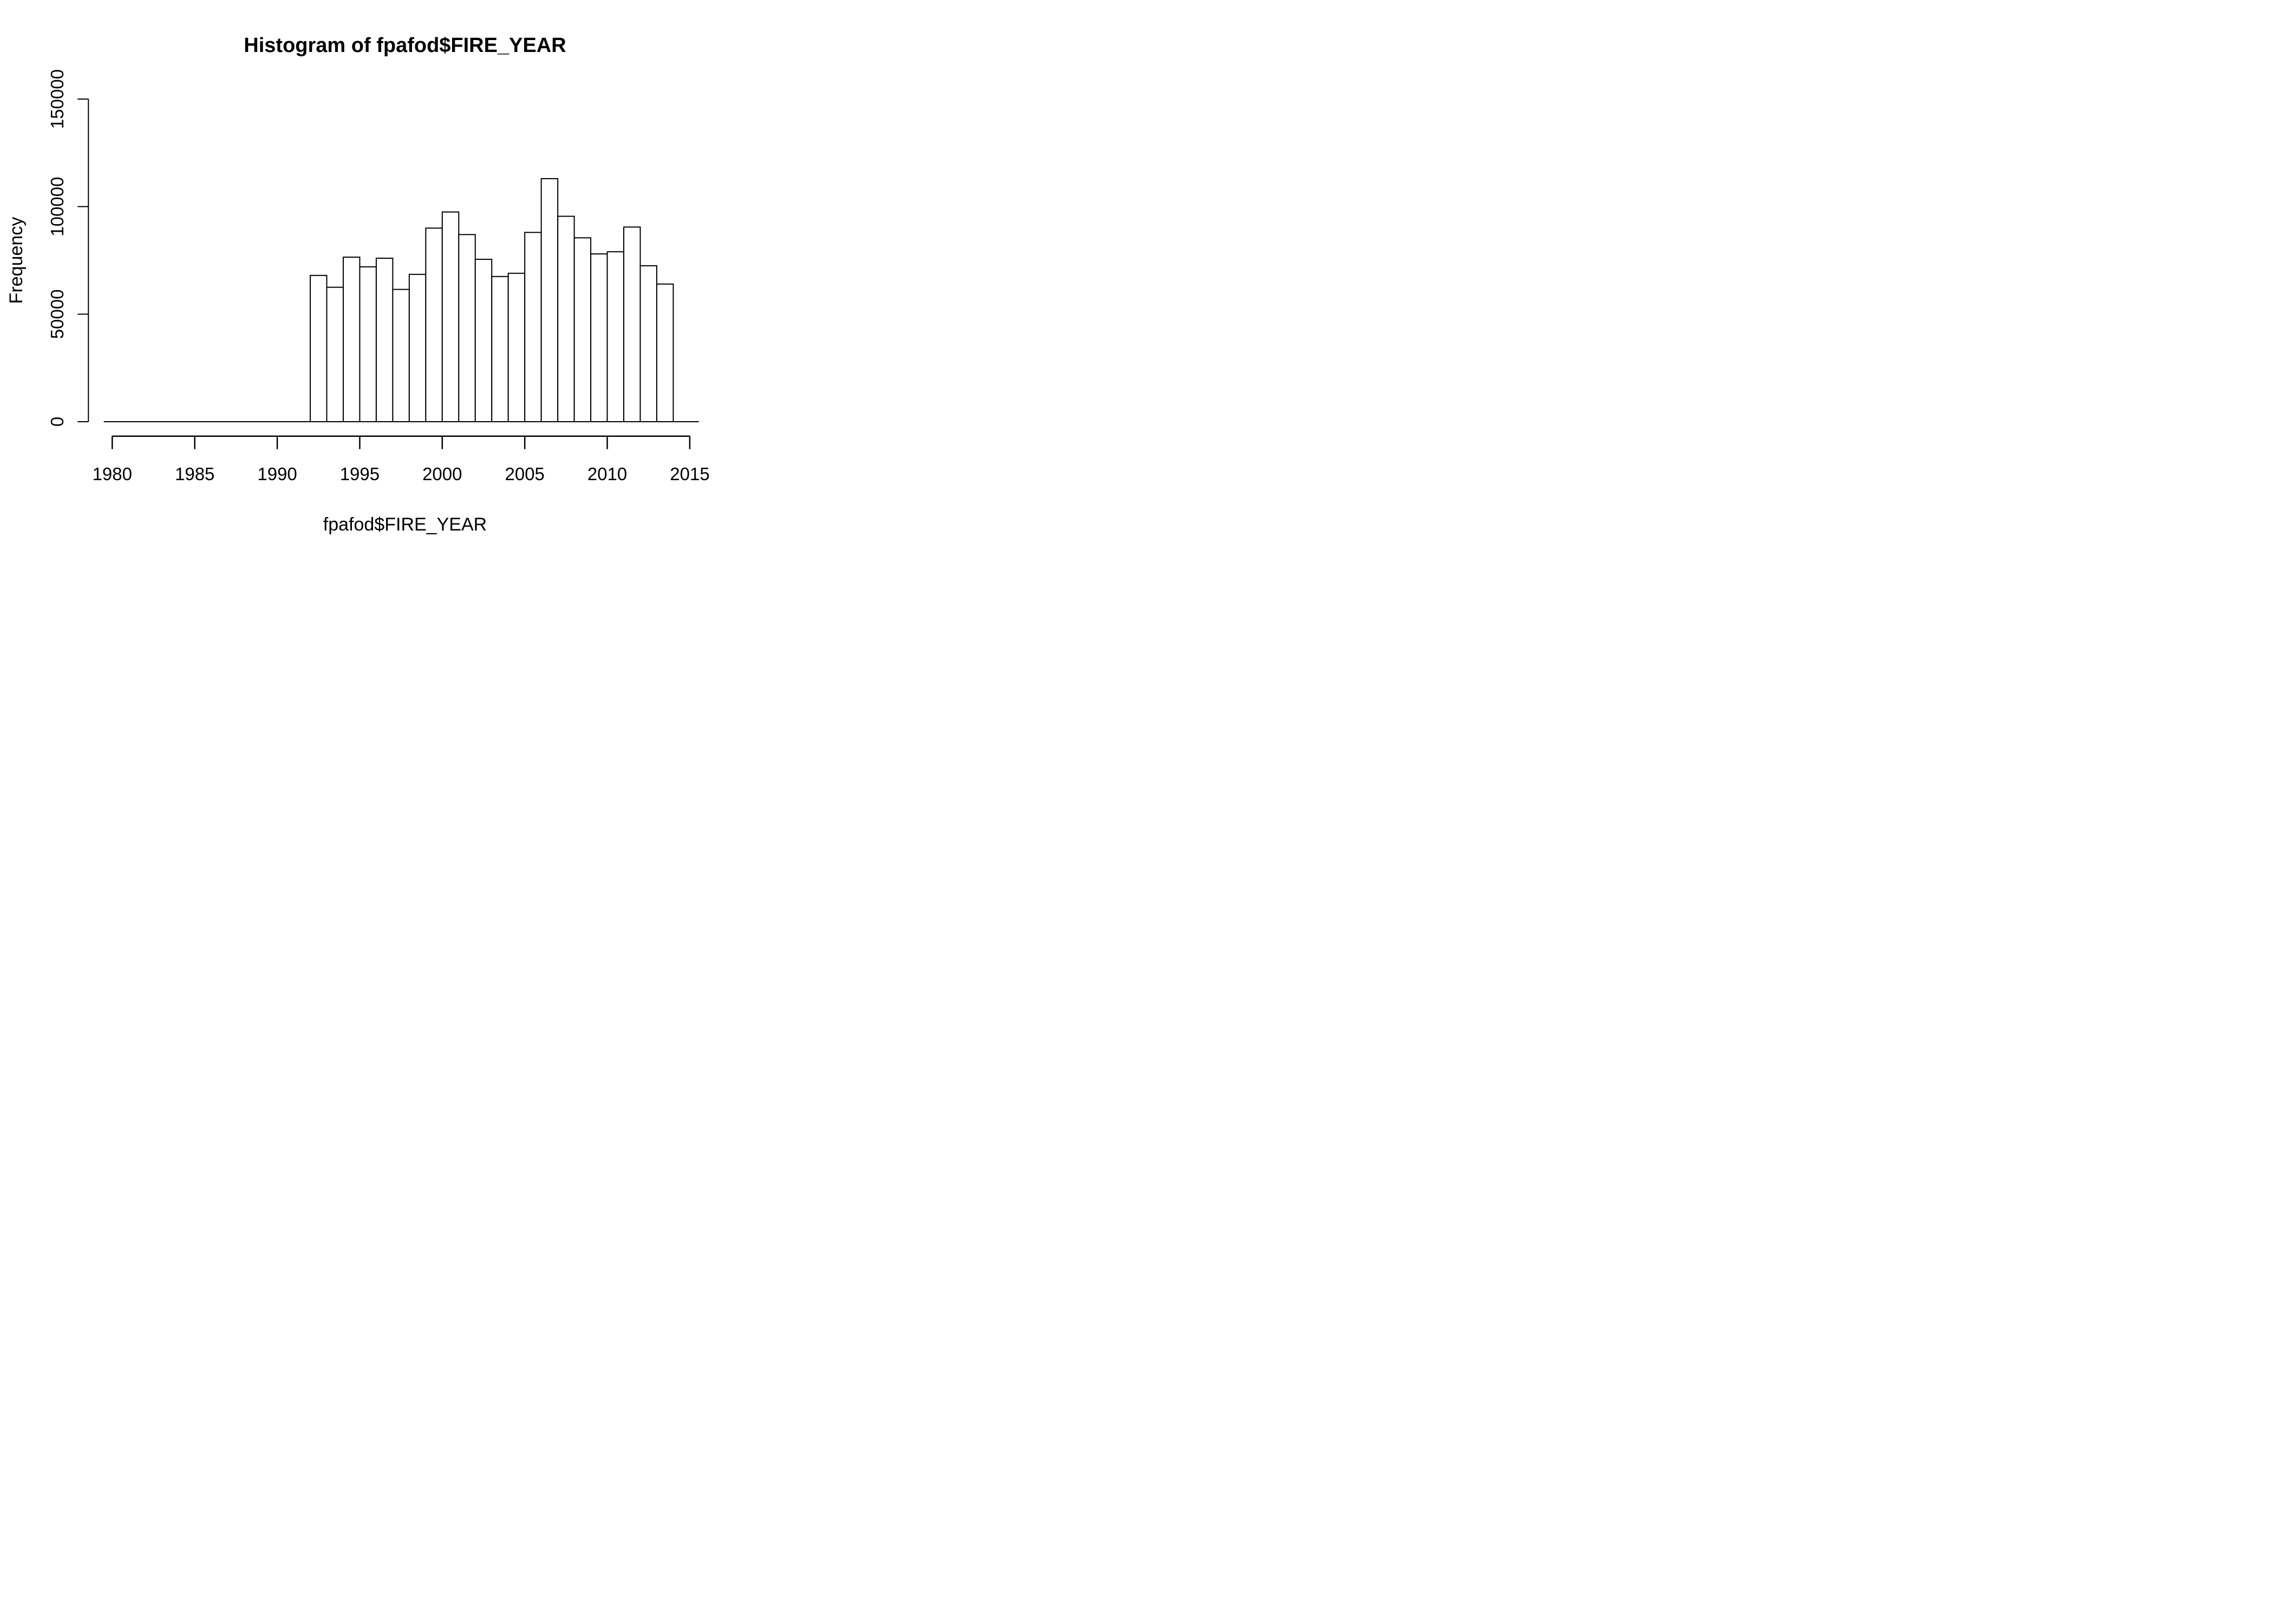 The image size is (2274, 1624). What do you see at coordinates (599, 338) in the screenshot?
I see `histogram-bar-2009` at bounding box center [599, 338].